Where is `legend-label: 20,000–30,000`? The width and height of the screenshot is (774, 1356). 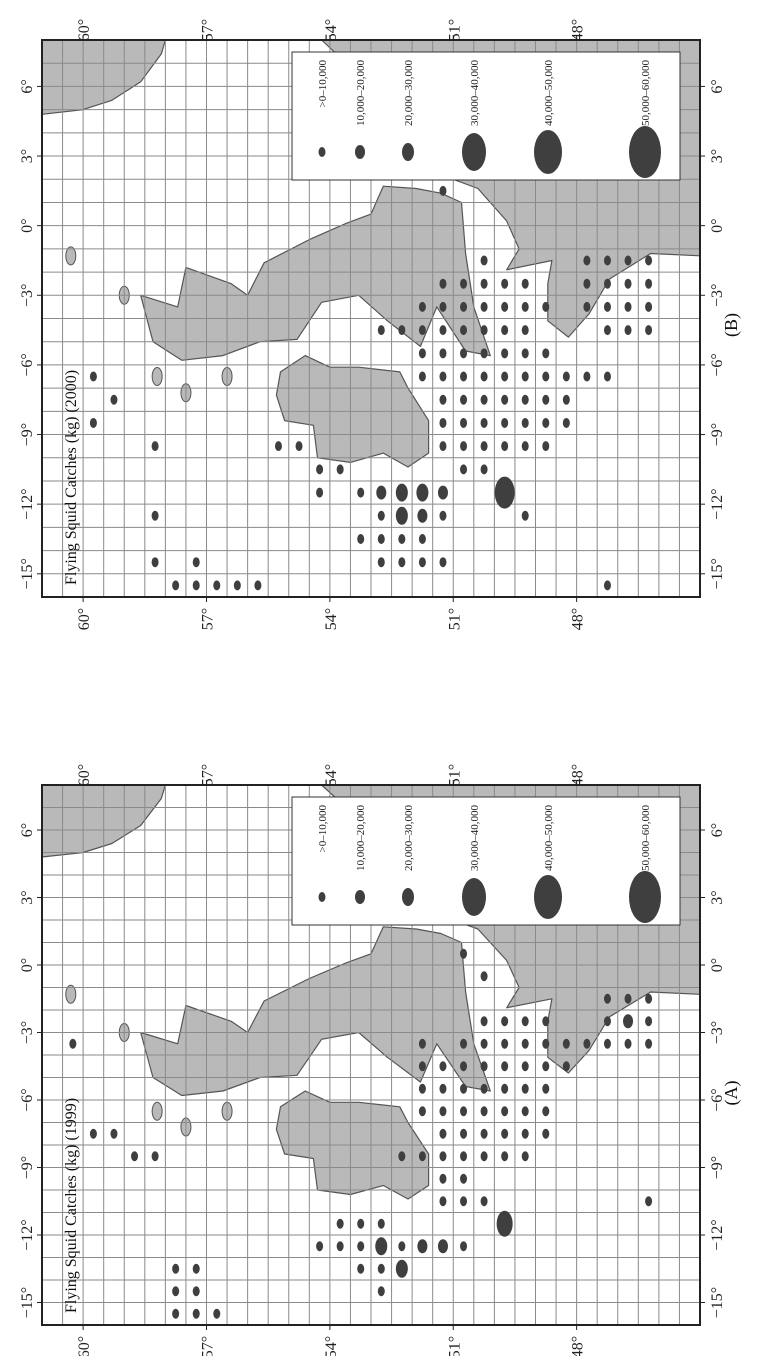
legend-label: 20,000–30,000 is located at coordinates (409, 93).